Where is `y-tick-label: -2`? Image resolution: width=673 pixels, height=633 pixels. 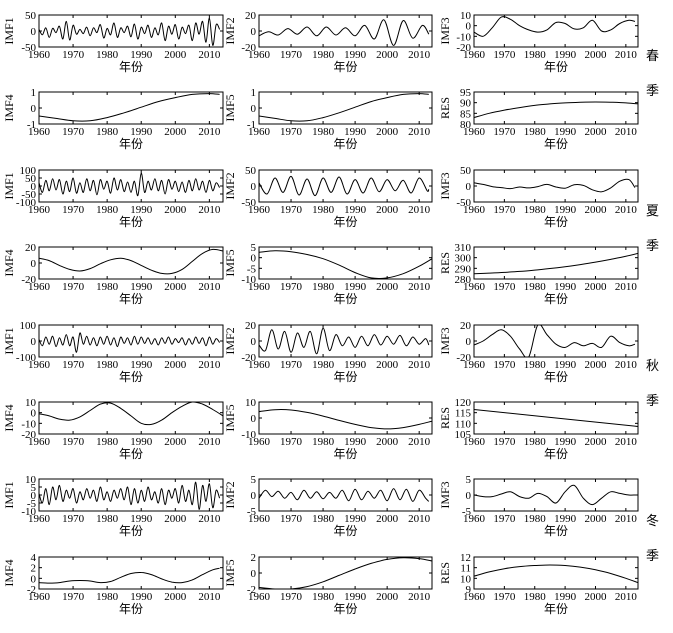 y-tick-label: -2 is located at coordinates (251, 590).